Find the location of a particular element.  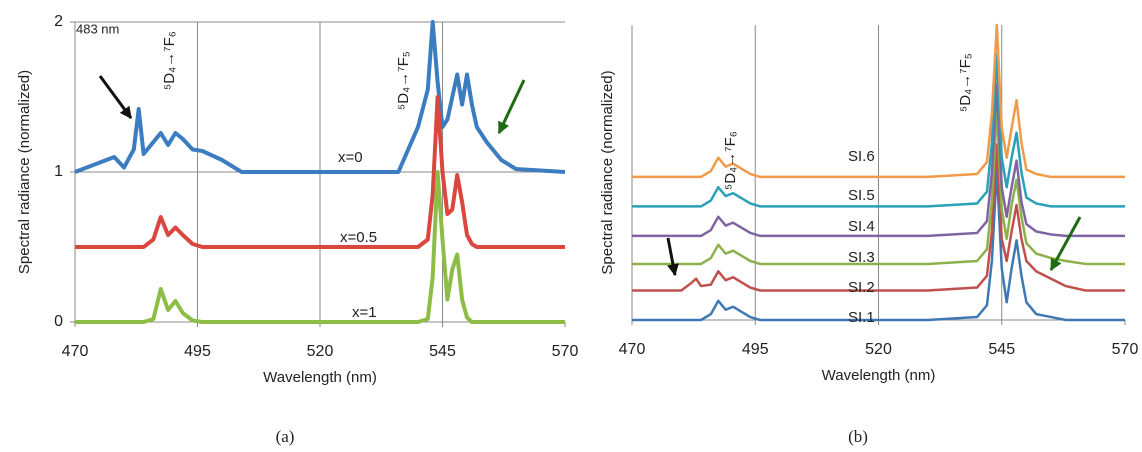

y-tick-label: 1 is located at coordinates (58, 171).